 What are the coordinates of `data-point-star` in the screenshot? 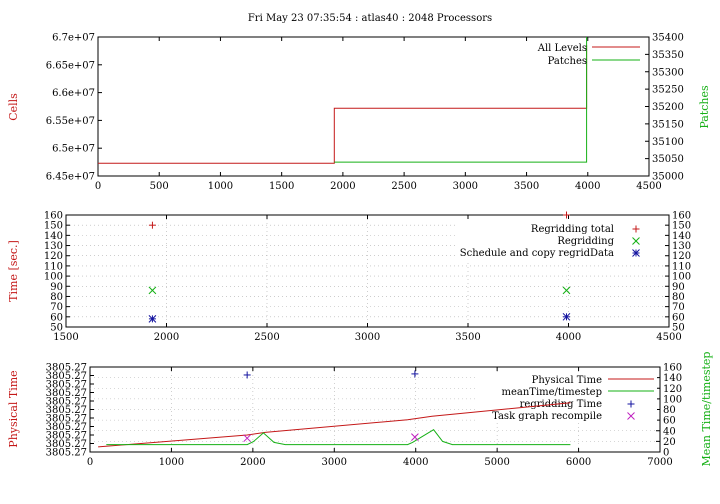 It's located at (152, 319).